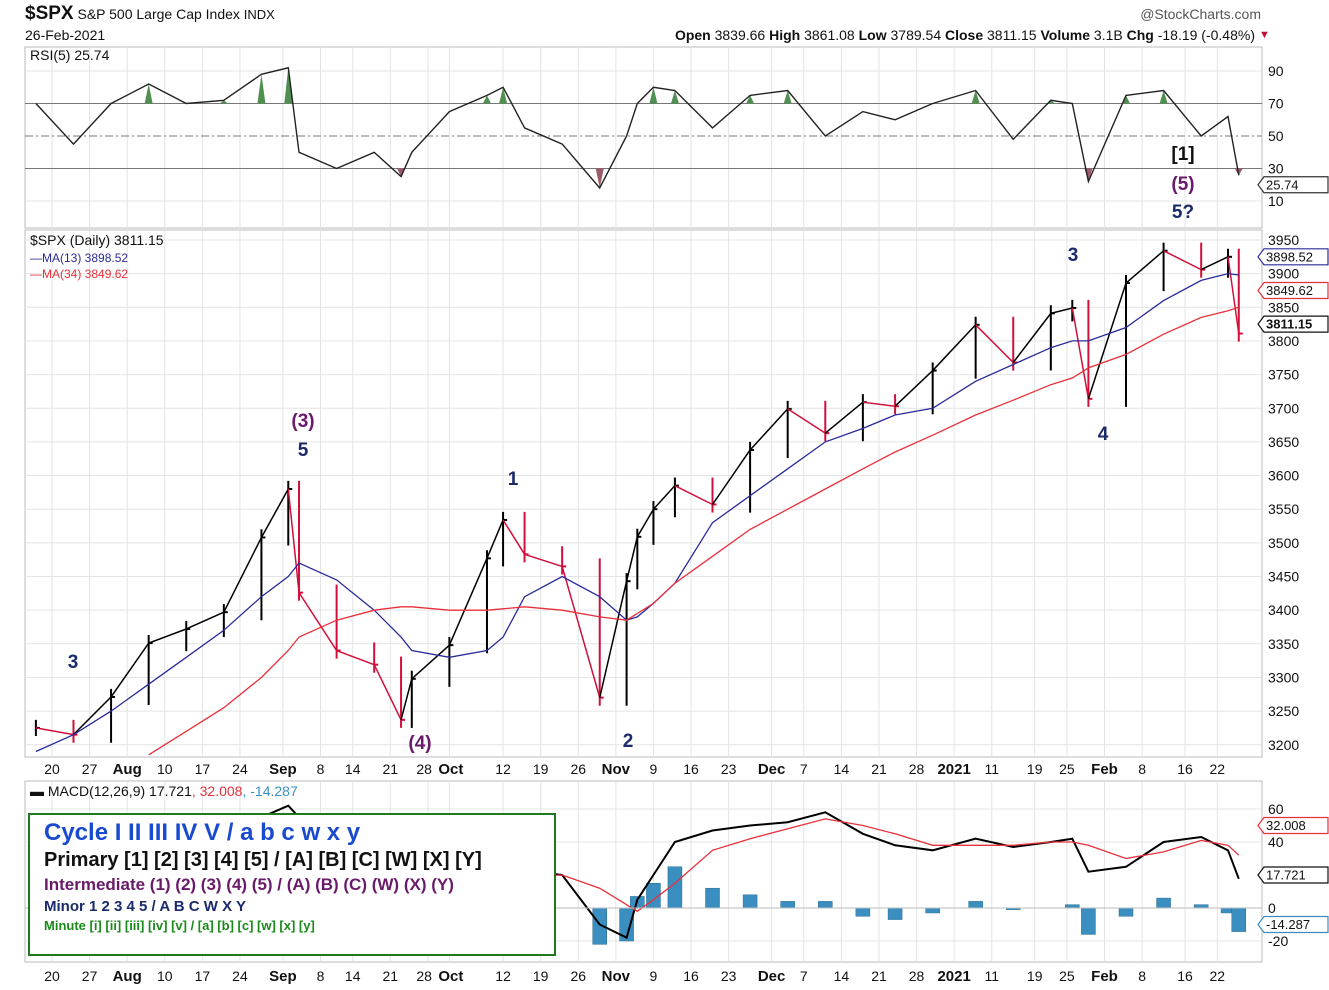 This screenshot has width=1329, height=990. Describe the element at coordinates (599, 178) in the screenshot. I see `rsi-oversold-fill` at that location.